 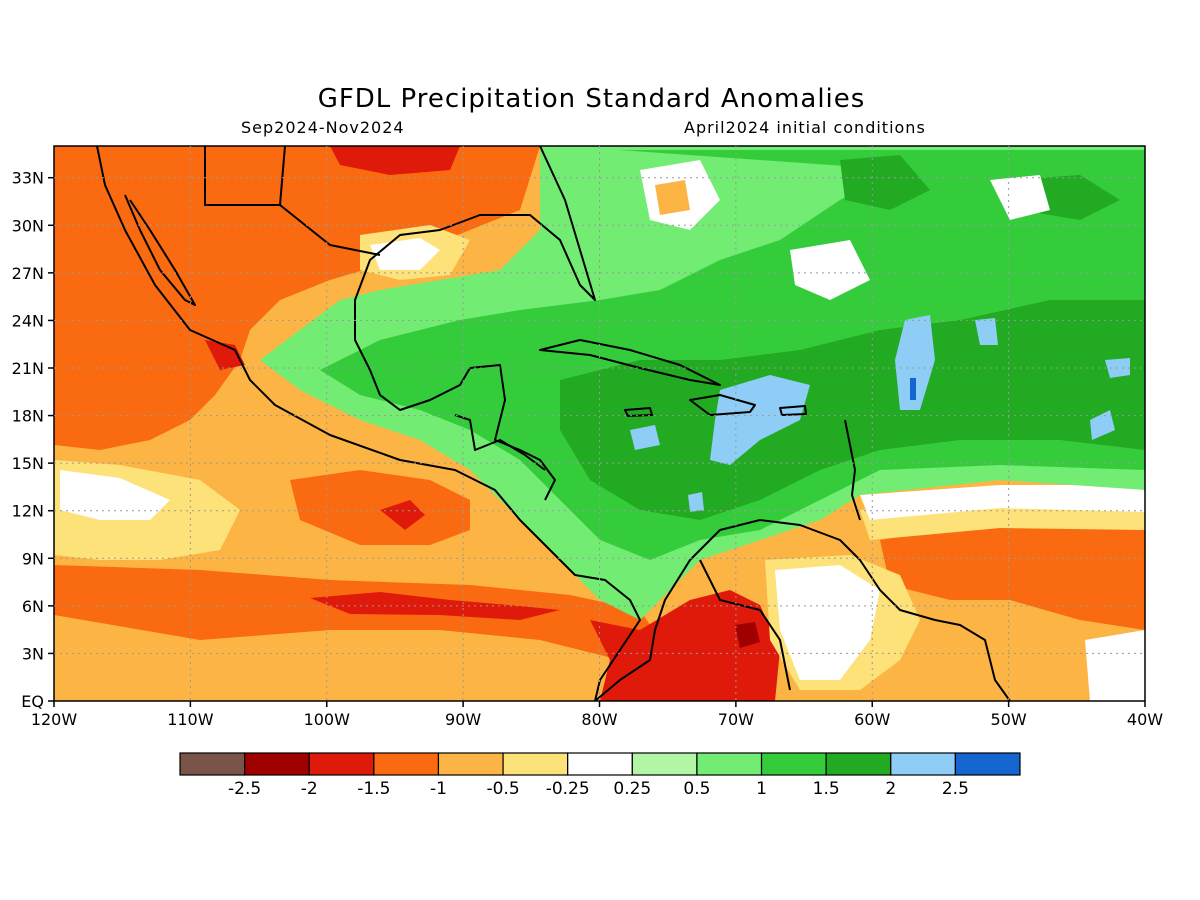 What do you see at coordinates (1020, 197) in the screenshot?
I see `field-white-atlantic-ne` at bounding box center [1020, 197].